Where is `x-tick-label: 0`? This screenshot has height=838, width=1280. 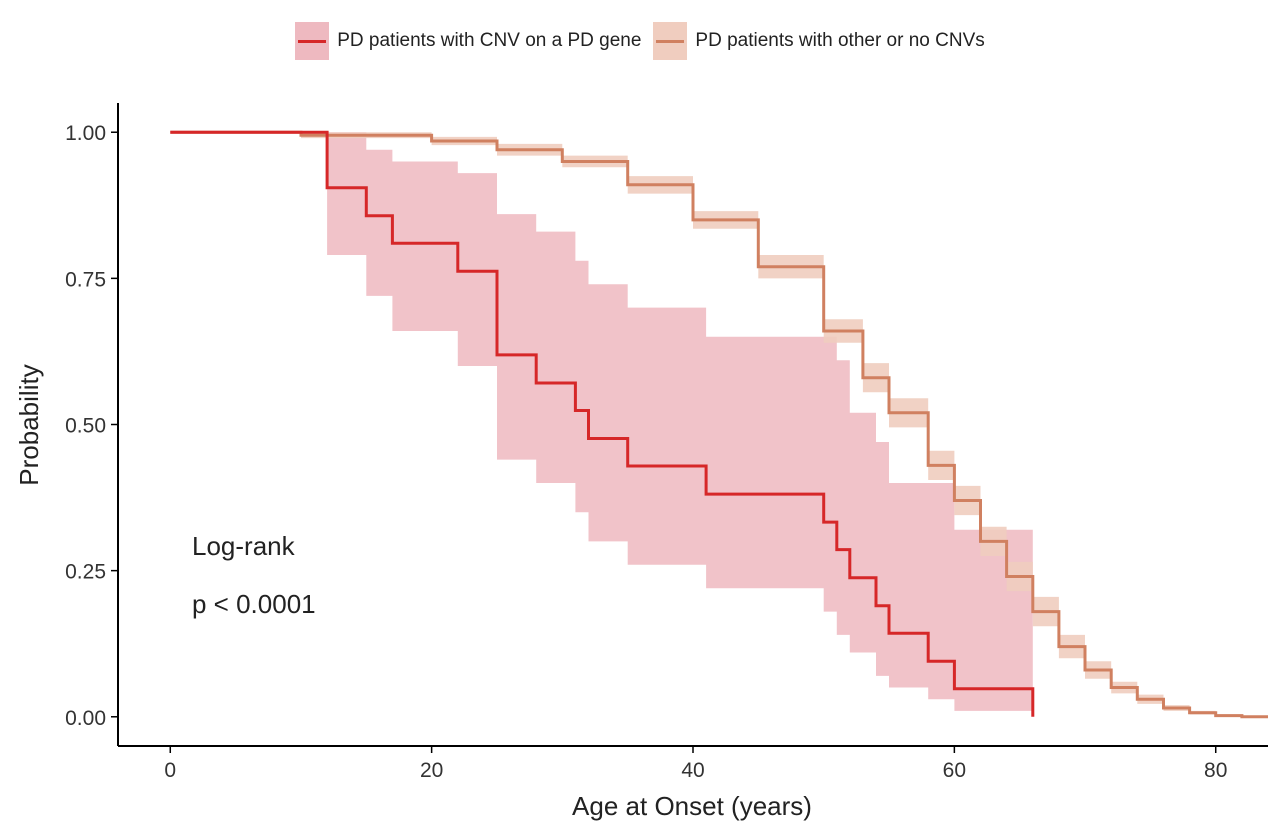 x-tick-label: 0 is located at coordinates (170, 770).